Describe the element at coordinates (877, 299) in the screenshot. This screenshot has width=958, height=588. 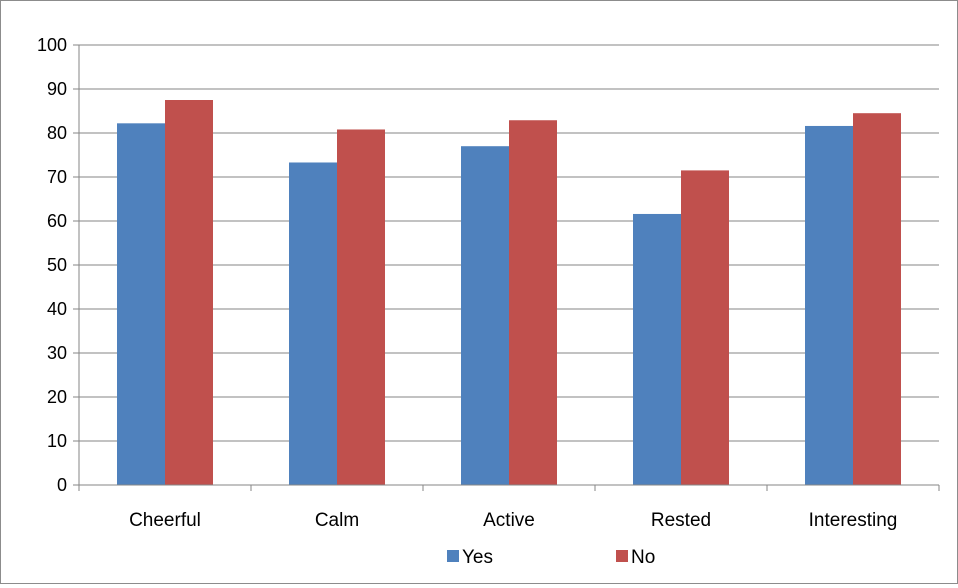
I see `bar-no-interesting` at that location.